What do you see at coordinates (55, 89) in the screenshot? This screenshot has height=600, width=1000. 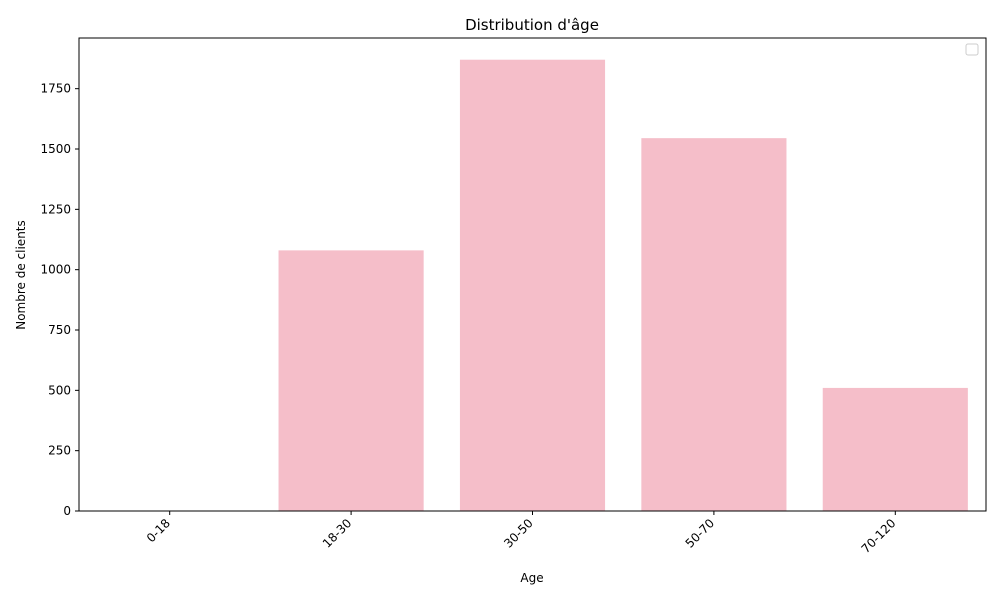 I see `y-tick-label: 1750` at bounding box center [55, 89].